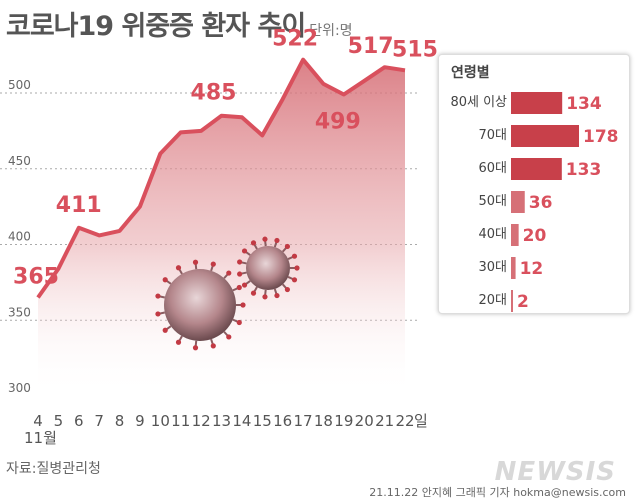 This screenshot has height=500, width=640. I want to click on x-tick-label: 14, so click(241, 421).